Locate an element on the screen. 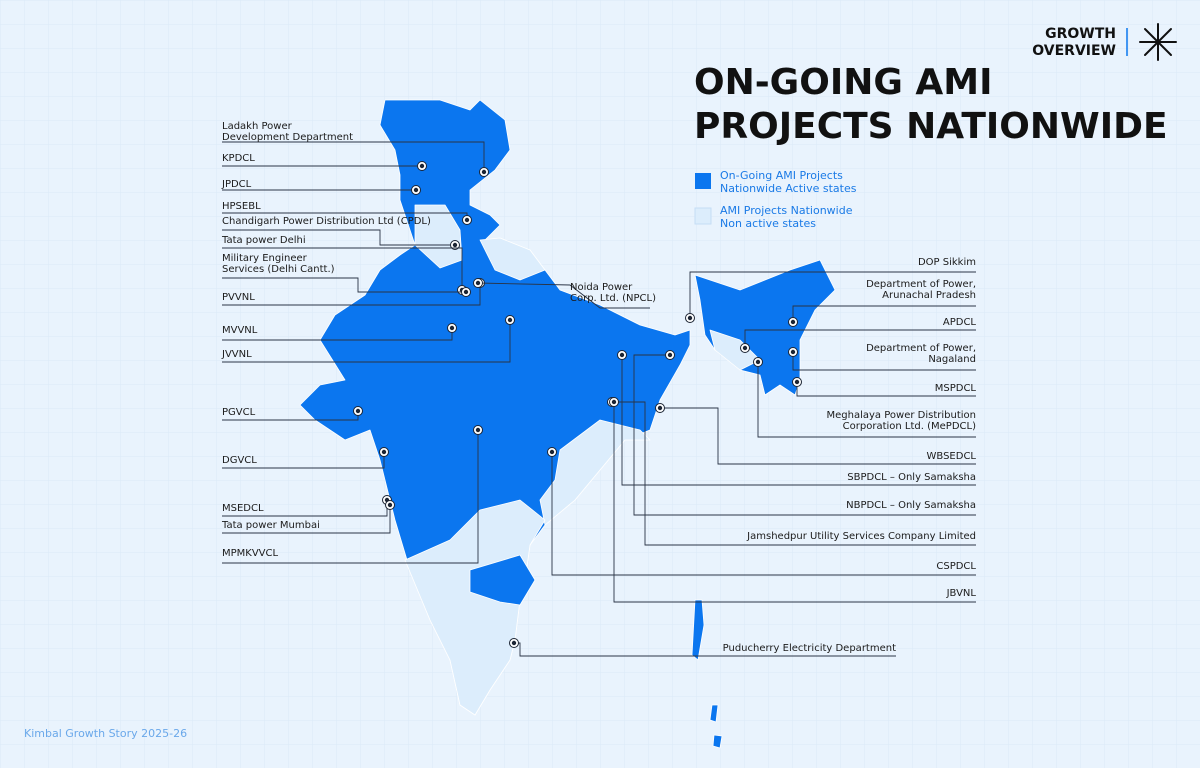 Image resolution: width=1200 pixels, height=768 pixels. project-label: Chandigarh Power Distribution Ltd (CPDL) is located at coordinates (326, 221).